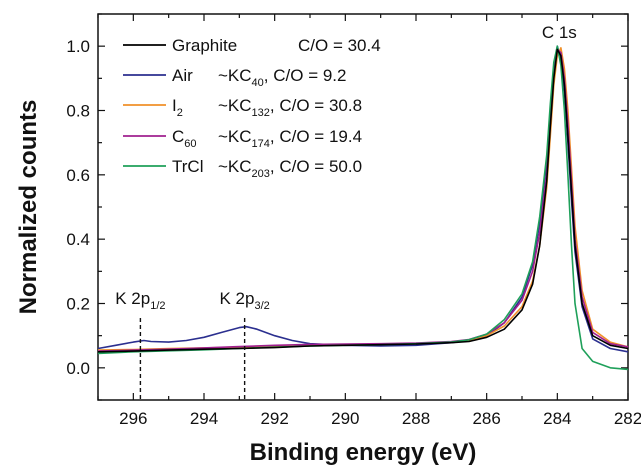 Image resolution: width=641 pixels, height=469 pixels. What do you see at coordinates (486, 418) in the screenshot?
I see `x-tick-label: 286` at bounding box center [486, 418].